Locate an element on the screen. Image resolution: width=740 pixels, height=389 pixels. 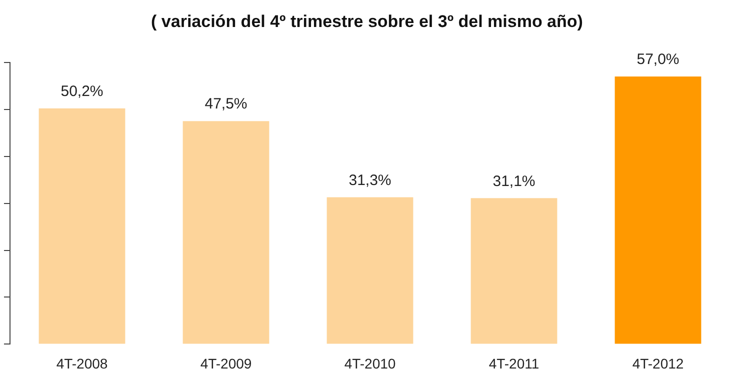
x-tick-label: 4T-2009 is located at coordinates (226, 363).